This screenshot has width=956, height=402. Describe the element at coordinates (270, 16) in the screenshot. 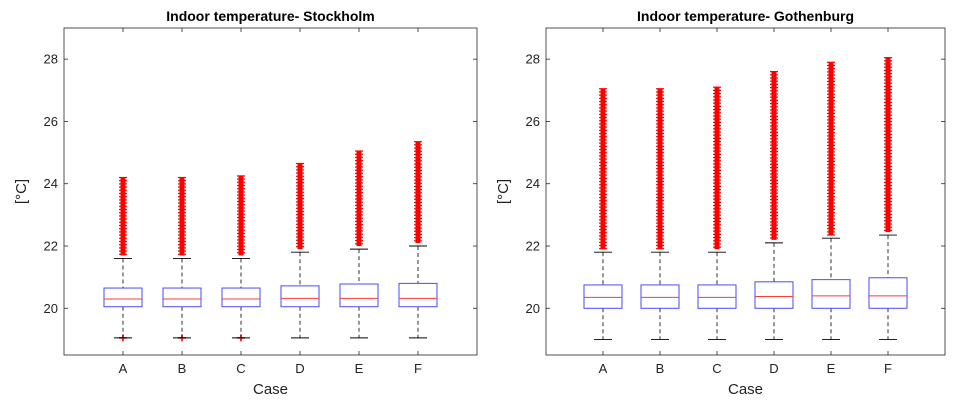

I see `chart-title: Indoor temperature- Stockholm` at that location.